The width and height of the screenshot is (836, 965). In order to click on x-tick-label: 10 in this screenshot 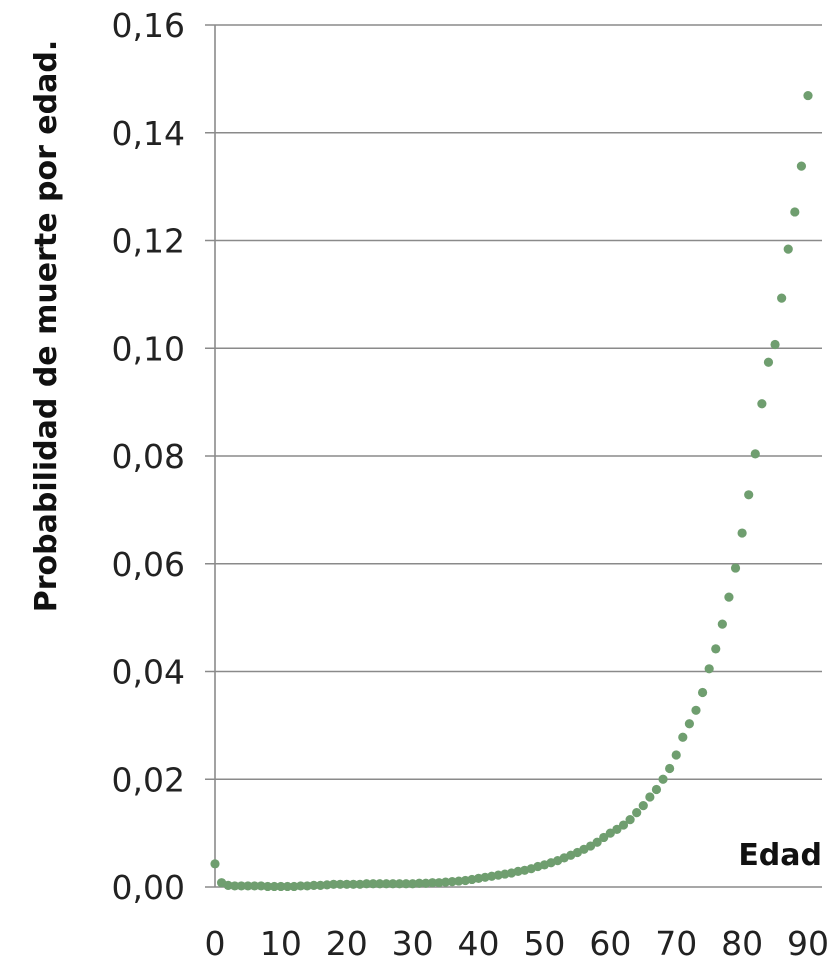, I will do `click(281, 943)`.